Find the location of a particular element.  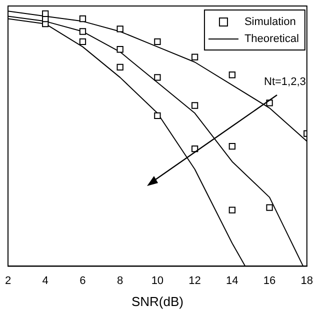

x-tick-label: 18 is located at coordinates (307, 280).